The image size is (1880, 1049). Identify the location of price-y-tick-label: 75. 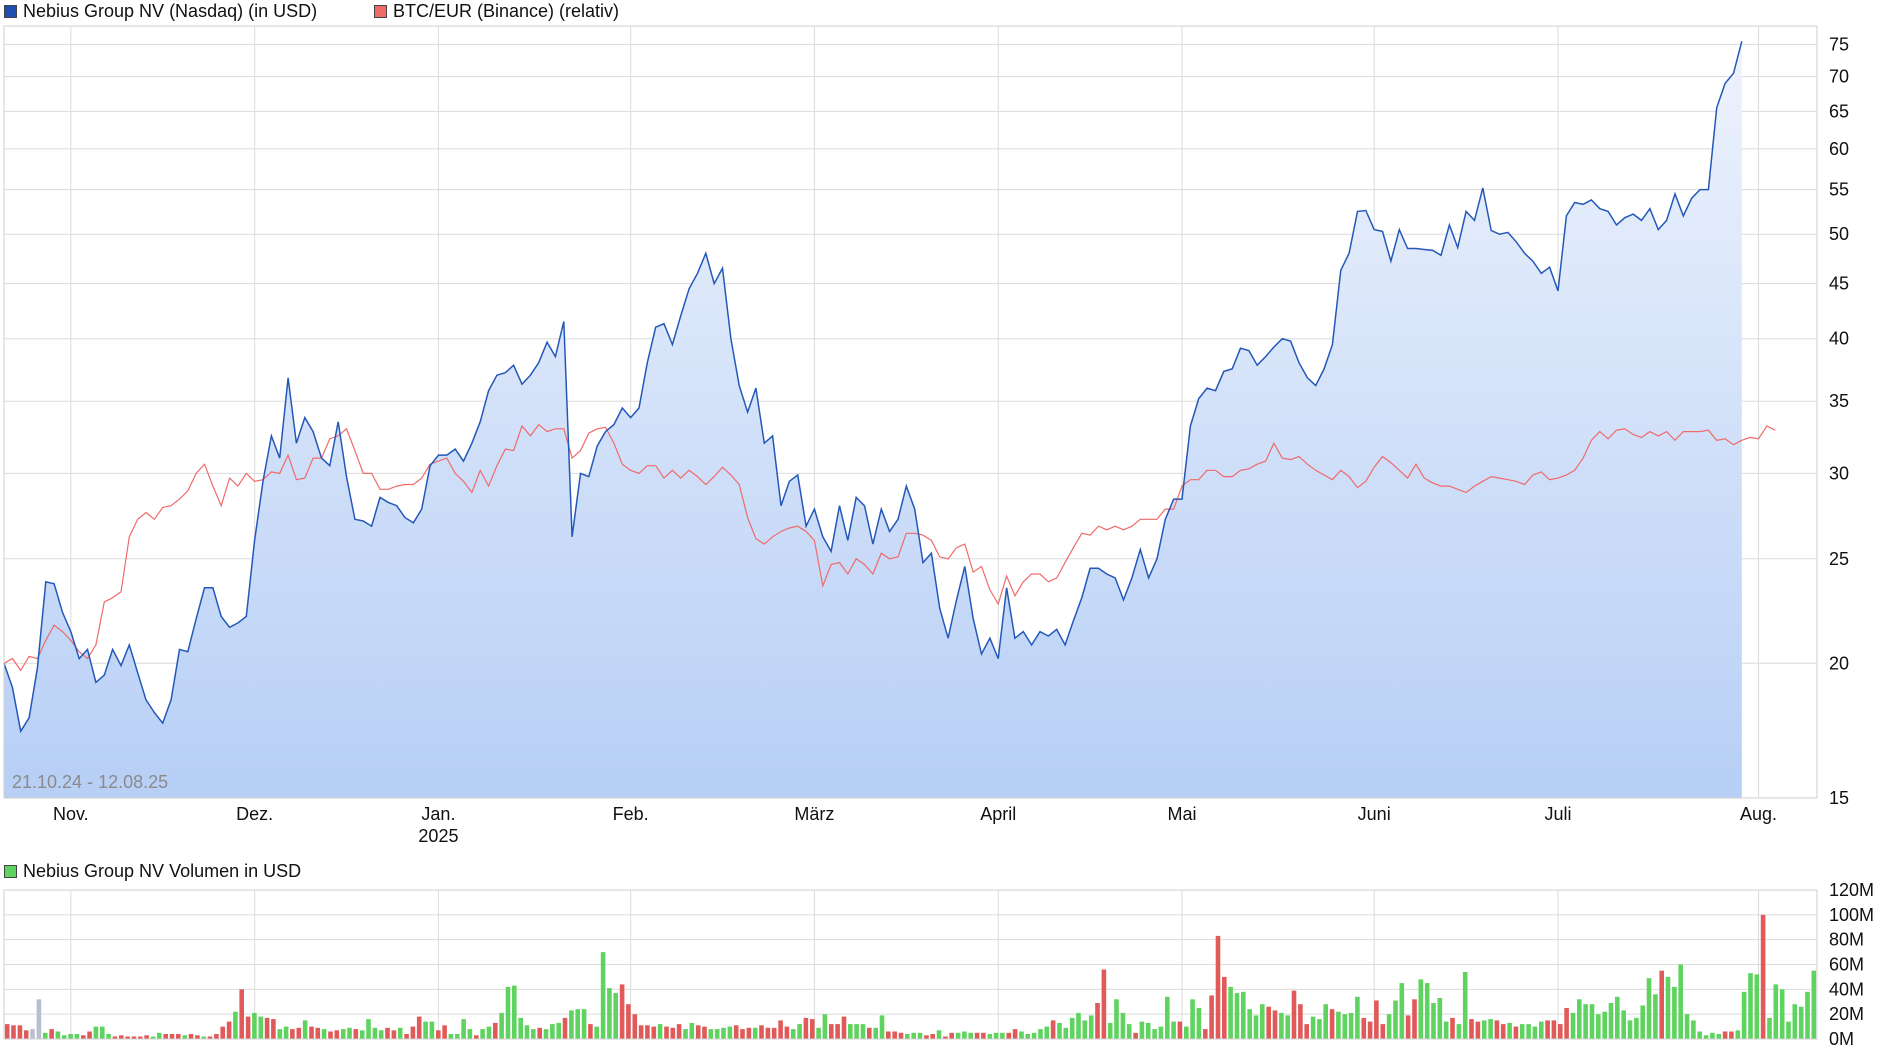
(1839, 44).